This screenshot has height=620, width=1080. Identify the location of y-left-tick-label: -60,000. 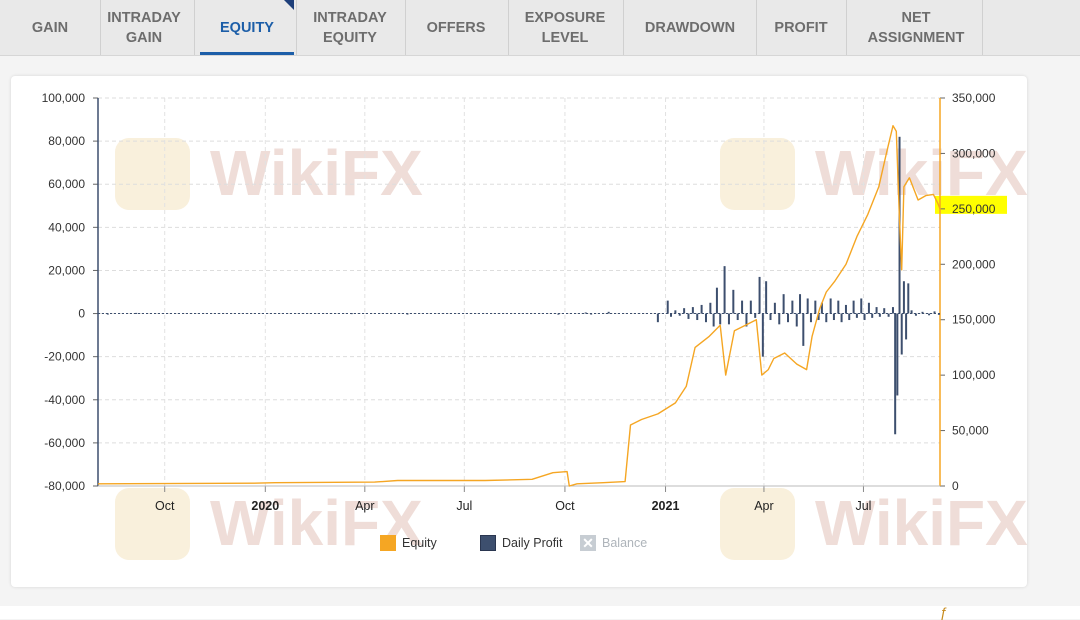
(64, 443).